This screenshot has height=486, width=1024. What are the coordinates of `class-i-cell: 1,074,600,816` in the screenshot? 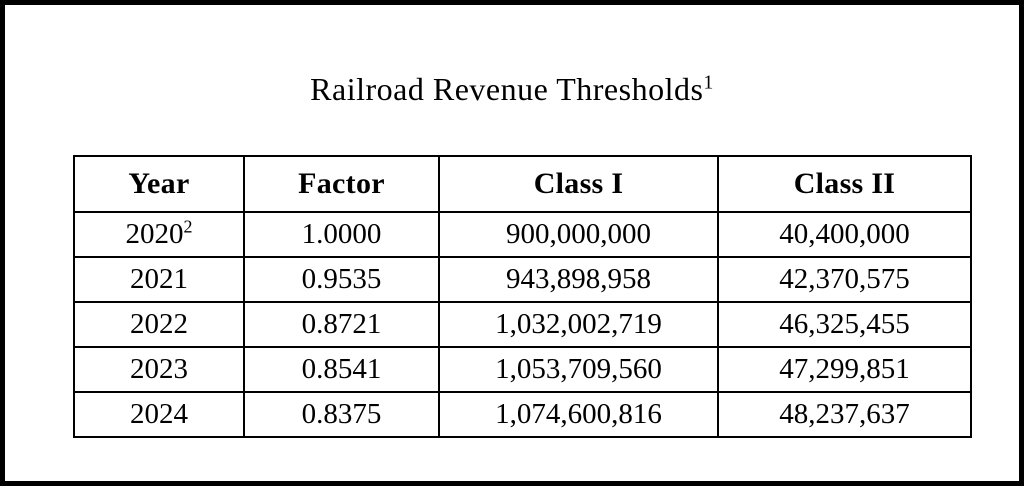 It's located at (578, 414).